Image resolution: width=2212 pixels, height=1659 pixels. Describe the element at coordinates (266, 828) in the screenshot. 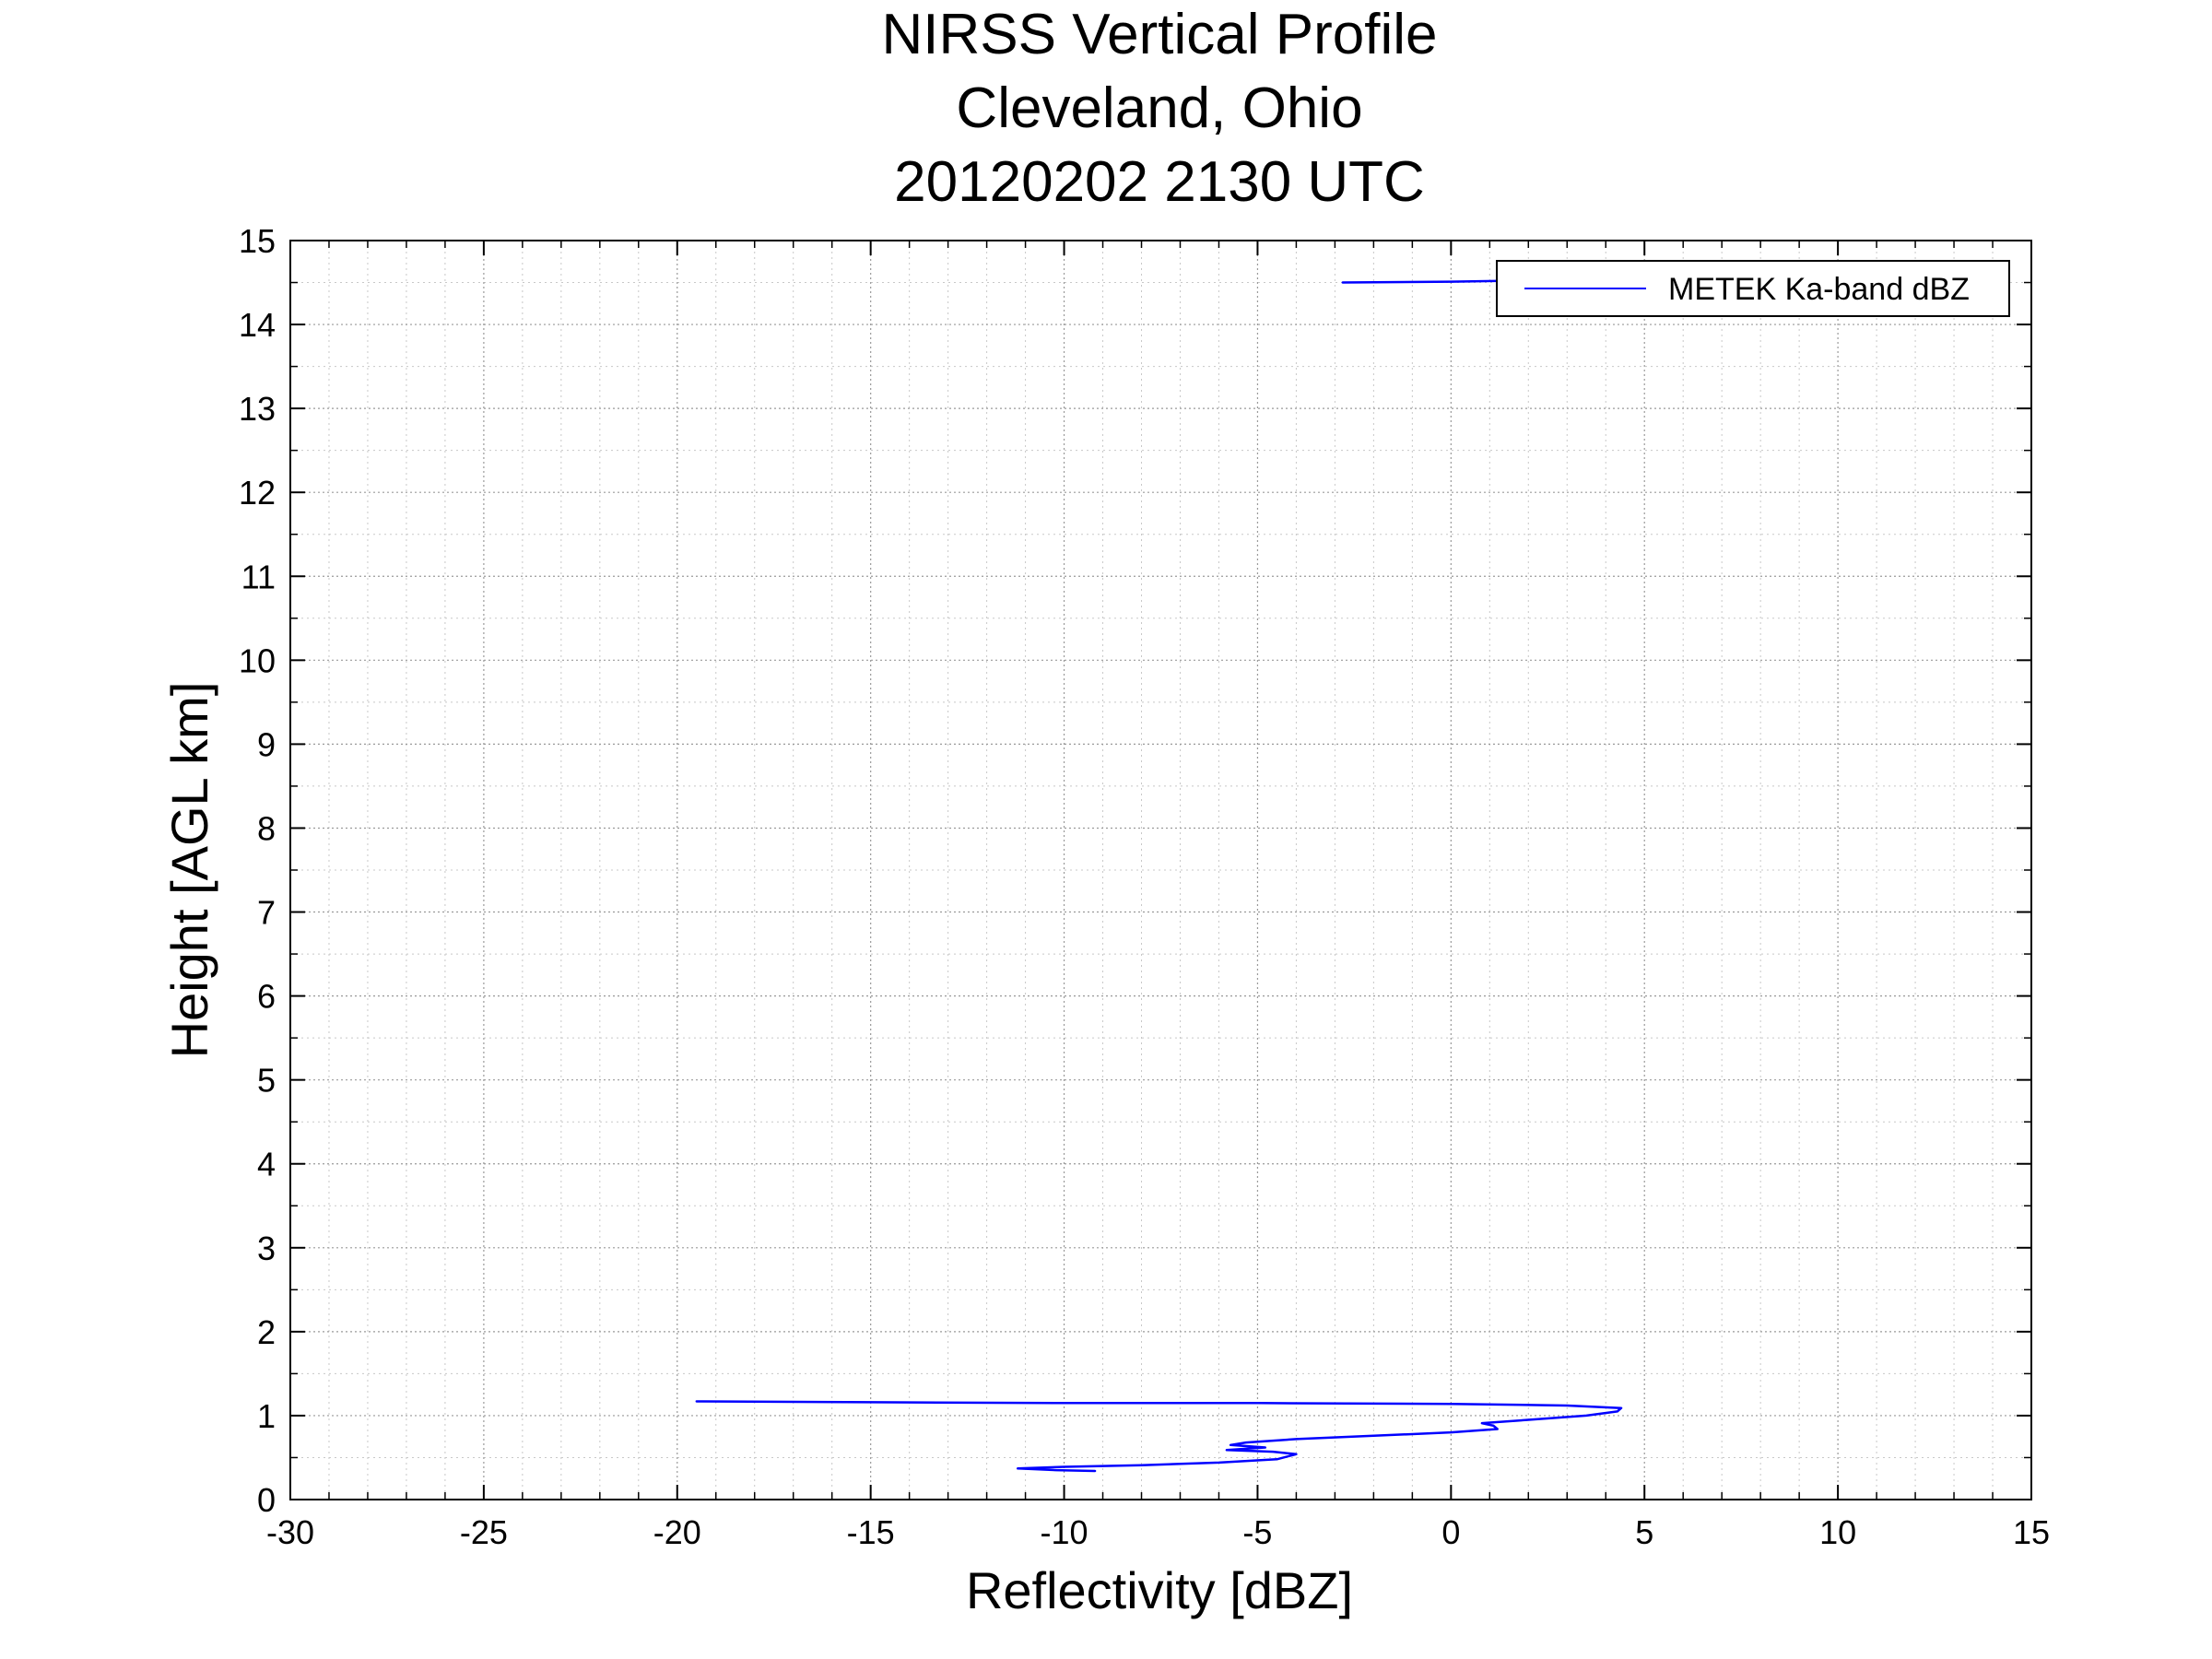

I see `y-tick-label: 8` at that location.